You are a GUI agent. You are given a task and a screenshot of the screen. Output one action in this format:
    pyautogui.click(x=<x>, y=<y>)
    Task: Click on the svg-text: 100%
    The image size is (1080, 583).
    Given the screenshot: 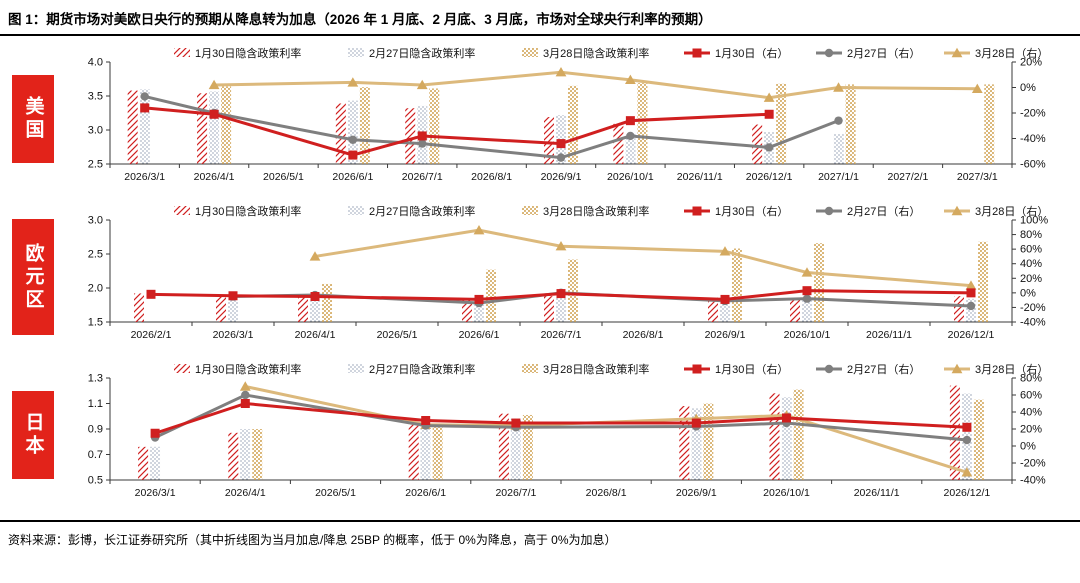 What is the action you would take?
    pyautogui.click(x=1034, y=221)
    